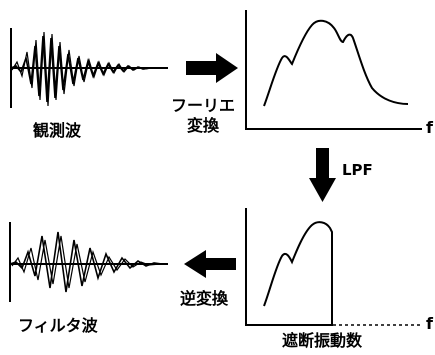 Image resolution: width=435 pixels, height=355 pixels. I want to click on filtered-wave-signal, so click(86, 262).